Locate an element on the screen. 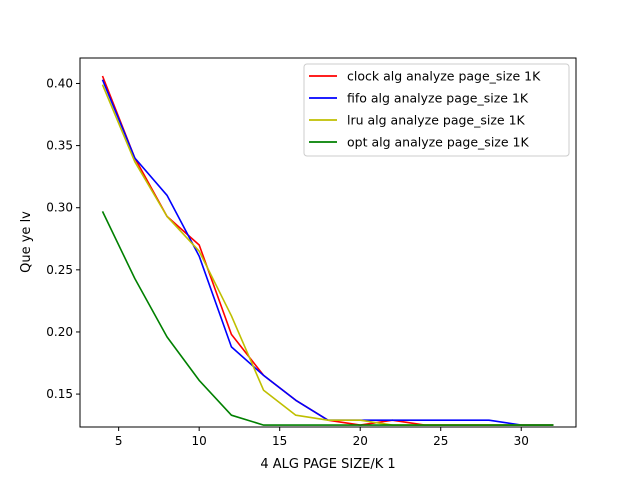 This screenshot has height=484, width=640. y-tick-label: 0.40 is located at coordinates (59, 83).